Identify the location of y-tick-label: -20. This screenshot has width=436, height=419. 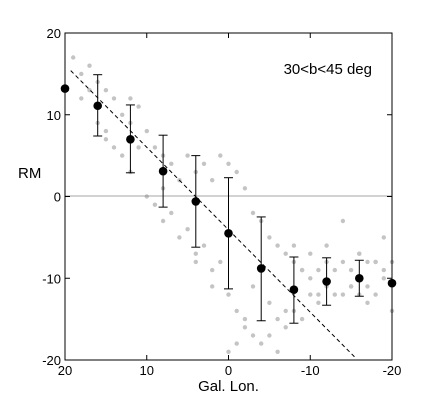
(51, 360).